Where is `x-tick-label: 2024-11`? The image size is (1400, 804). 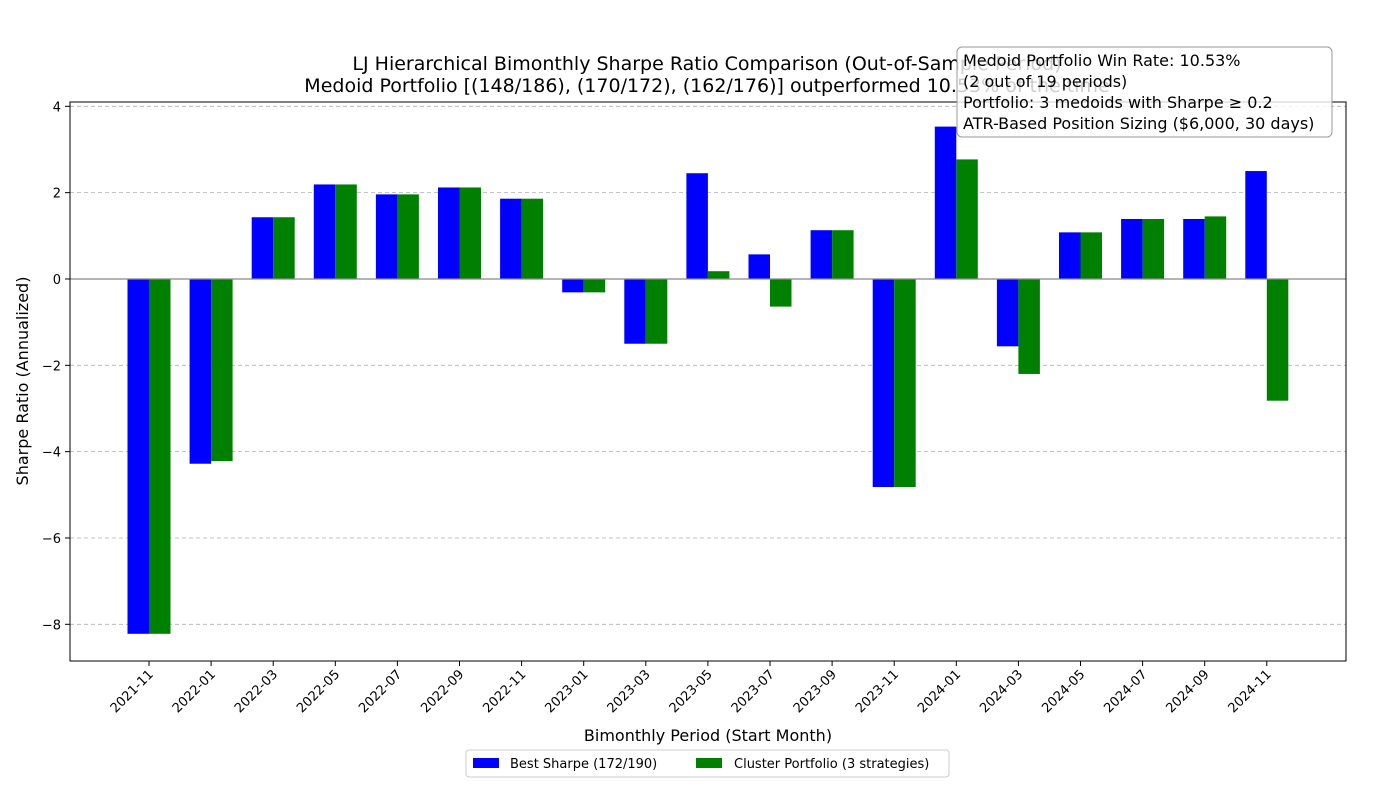 x-tick-label: 2024-11 is located at coordinates (1250, 691).